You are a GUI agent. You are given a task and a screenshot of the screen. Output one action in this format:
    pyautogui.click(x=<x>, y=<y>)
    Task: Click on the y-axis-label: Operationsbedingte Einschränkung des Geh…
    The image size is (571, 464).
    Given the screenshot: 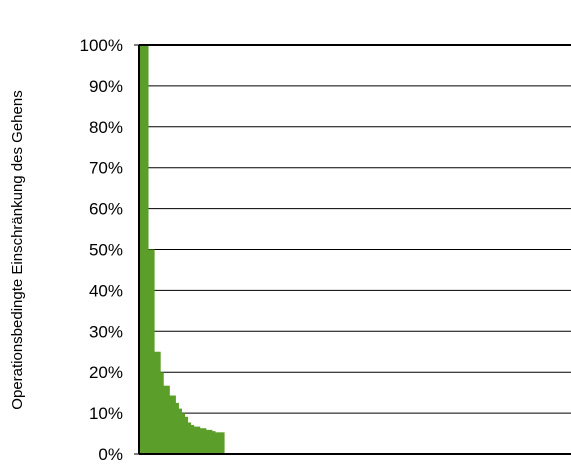 What is the action you would take?
    pyautogui.click(x=17, y=249)
    